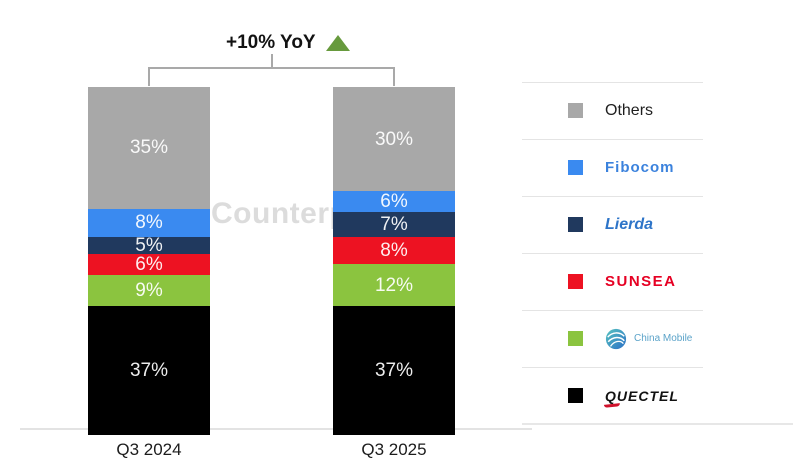 Image resolution: width=793 pixels, height=465 pixels. I want to click on fibocom-color-swatch, so click(575, 167).